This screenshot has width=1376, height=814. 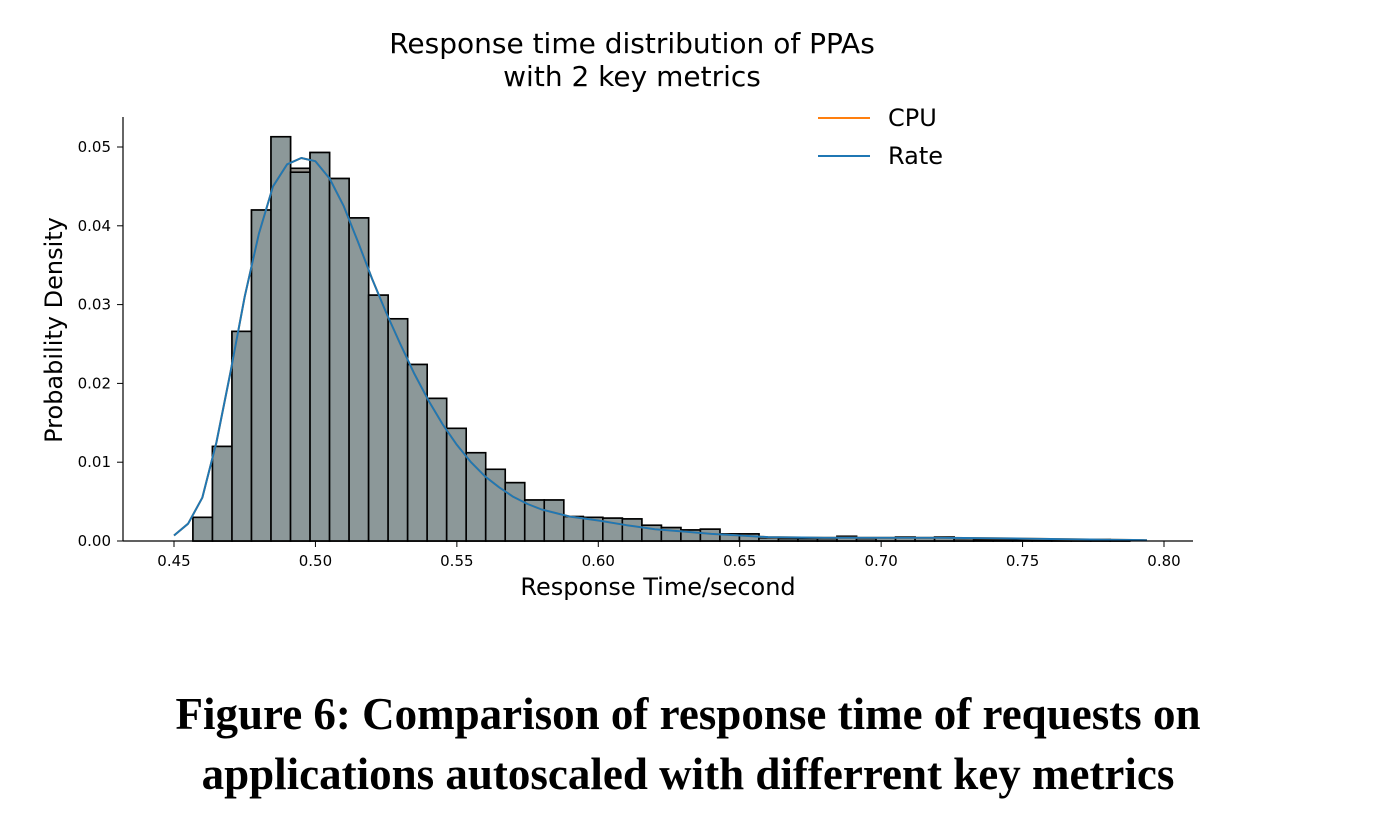 I want to click on legend: CPU Rate, so click(x=880, y=137).